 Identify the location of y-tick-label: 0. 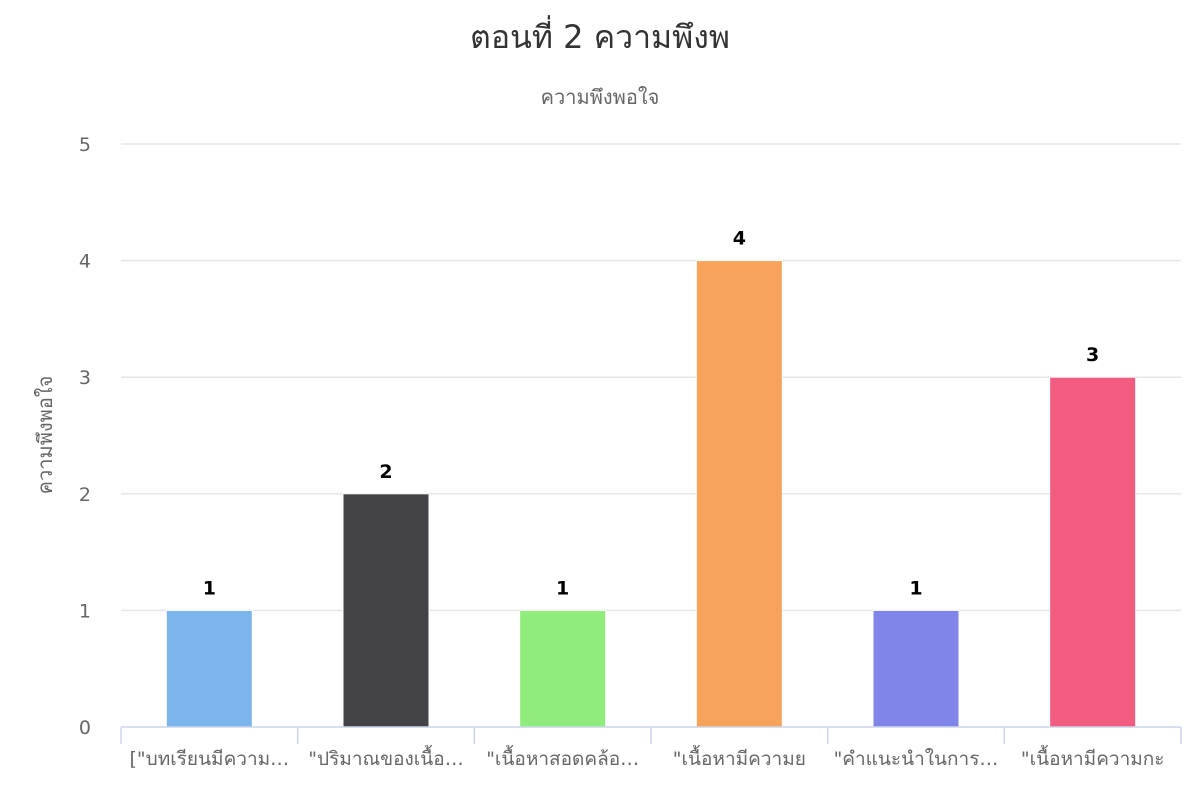
(85, 728).